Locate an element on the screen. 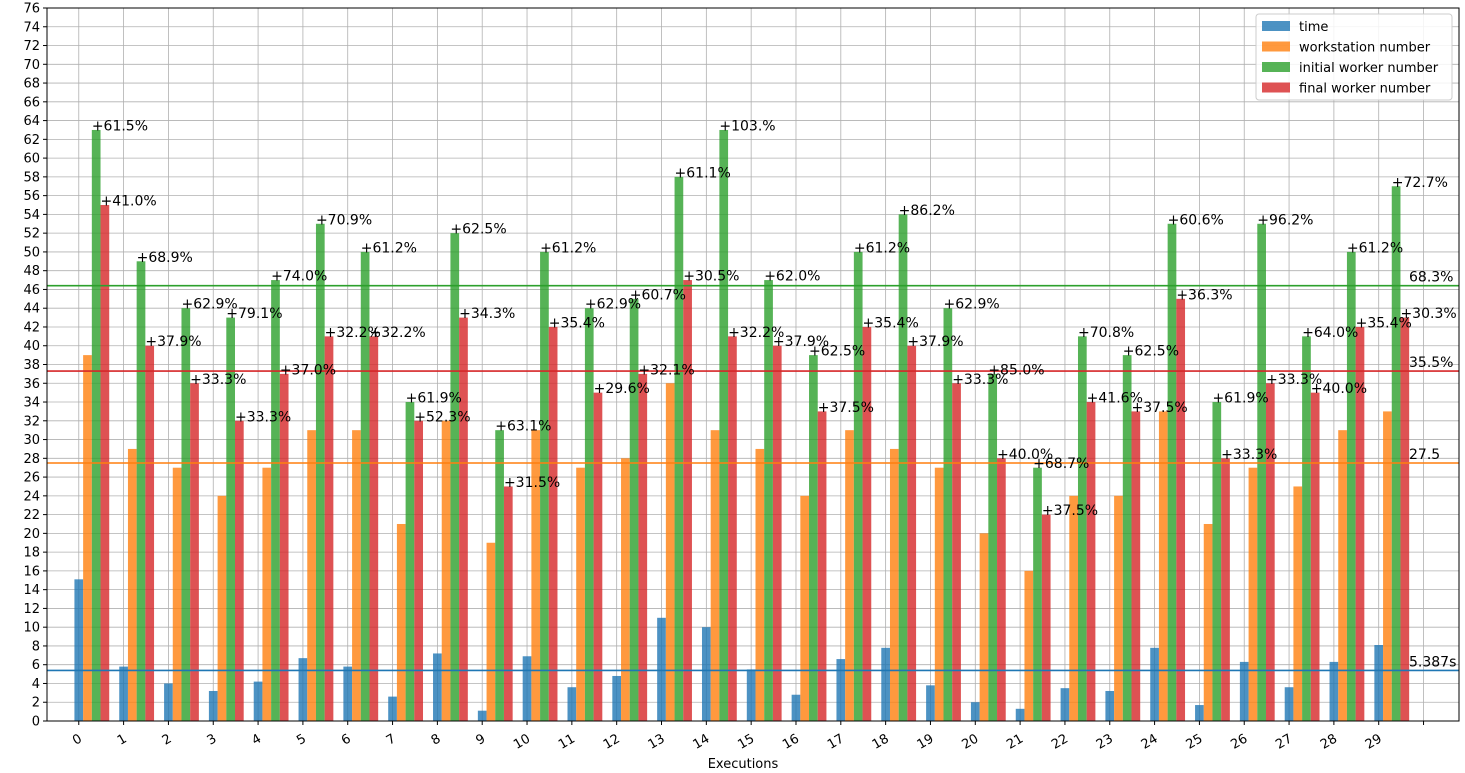  y-tick-label: 20 is located at coordinates (31, 534).